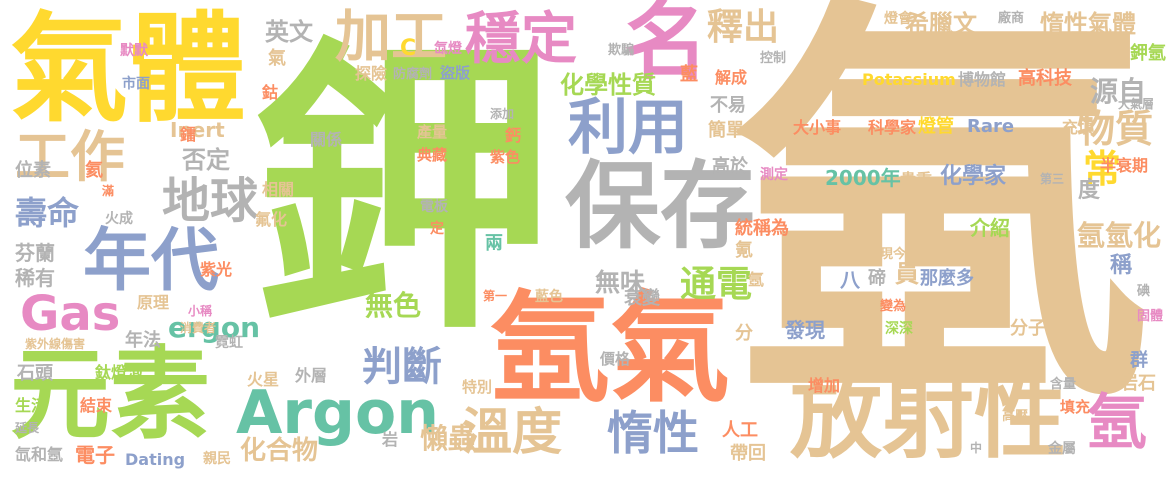 This screenshot has height=482, width=1175. Describe the element at coordinates (432, 132) in the screenshot. I see `word: 產量` at that location.